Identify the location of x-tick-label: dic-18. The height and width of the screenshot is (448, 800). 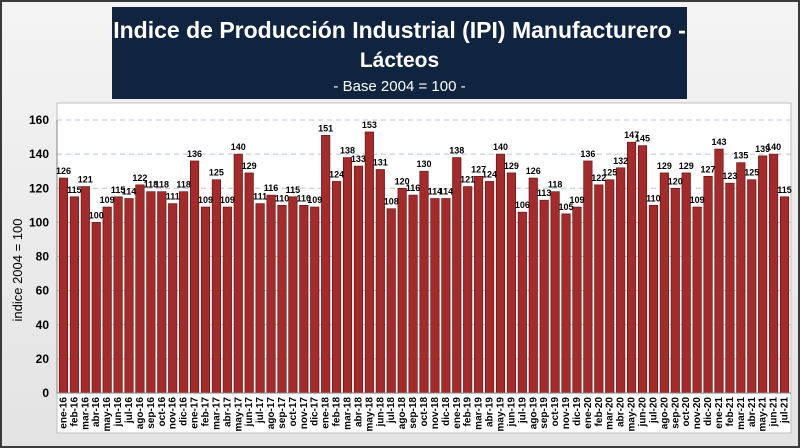
(446, 411).